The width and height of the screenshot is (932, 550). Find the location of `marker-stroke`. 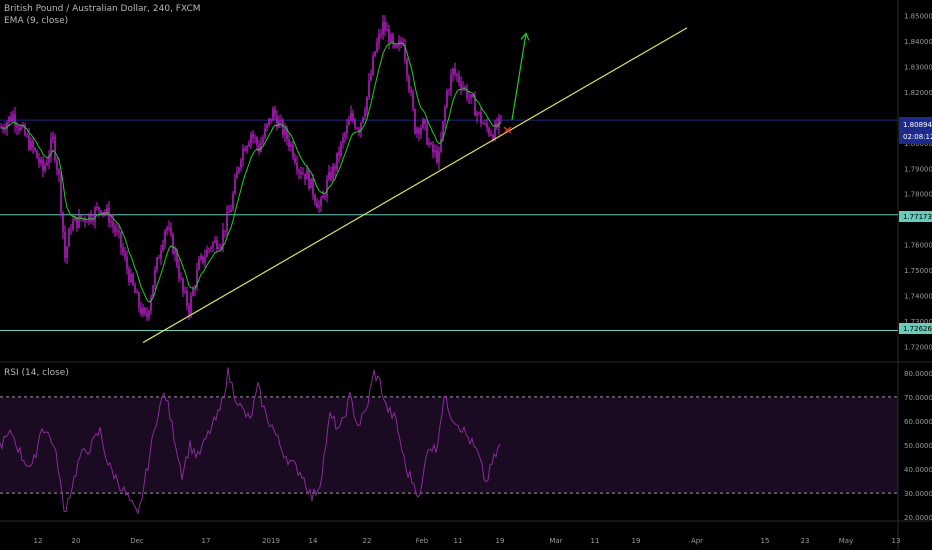

marker-stroke is located at coordinates (507, 130).